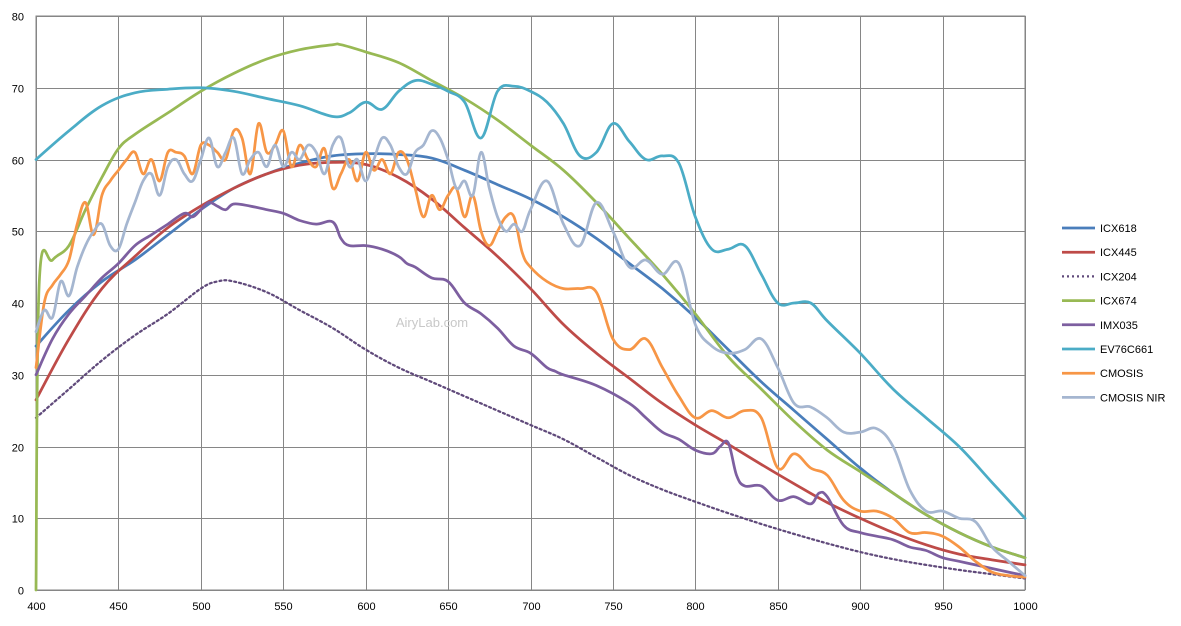 This screenshot has height=626, width=1181. What do you see at coordinates (860, 607) in the screenshot?
I see `x-tick-label: 900` at bounding box center [860, 607].